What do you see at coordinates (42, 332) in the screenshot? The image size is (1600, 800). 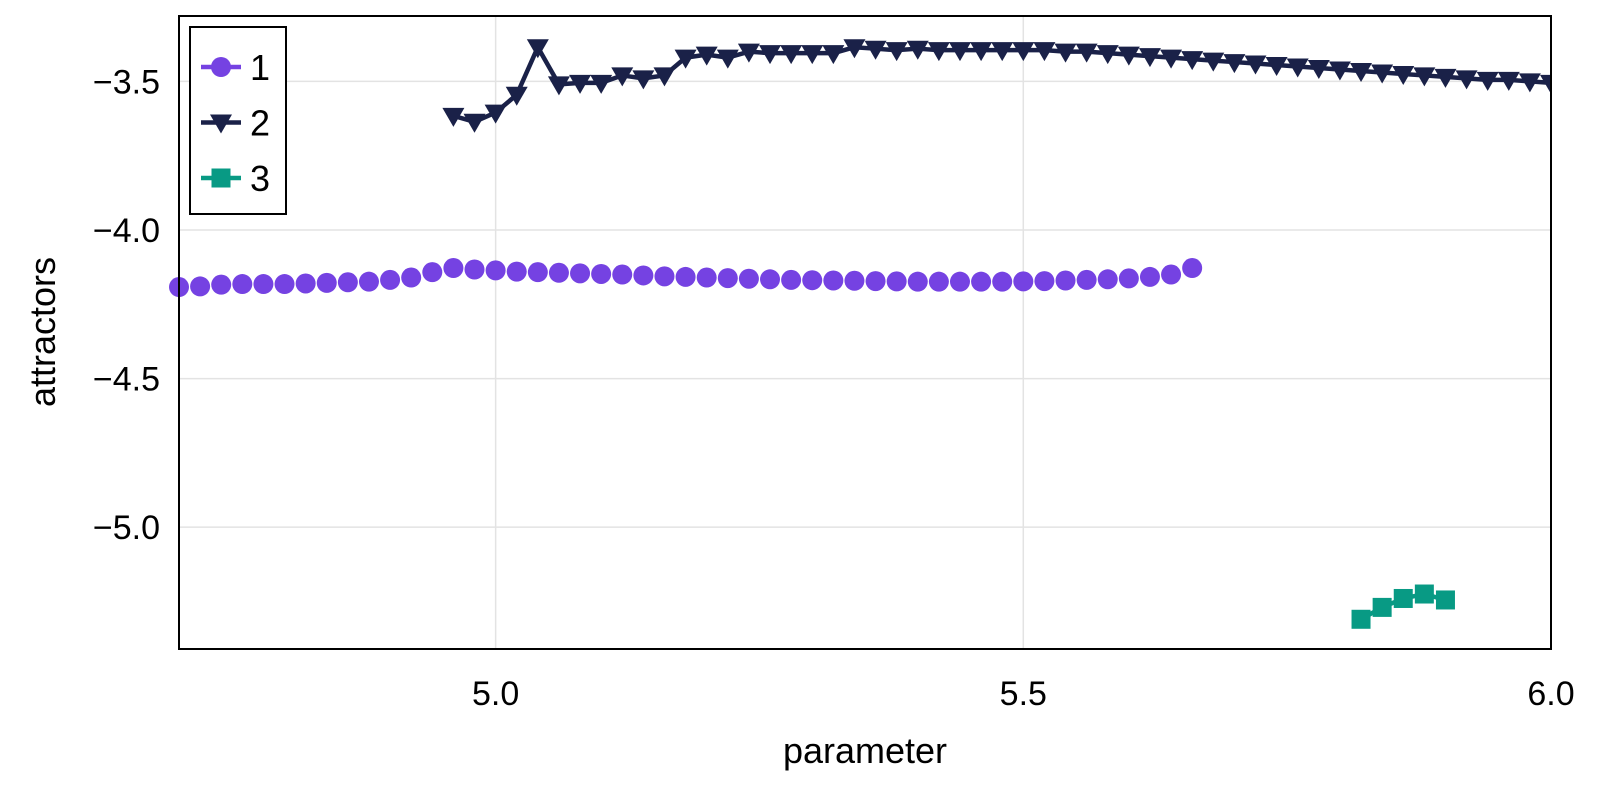 I see `y-axis-title: attractors` at bounding box center [42, 332].